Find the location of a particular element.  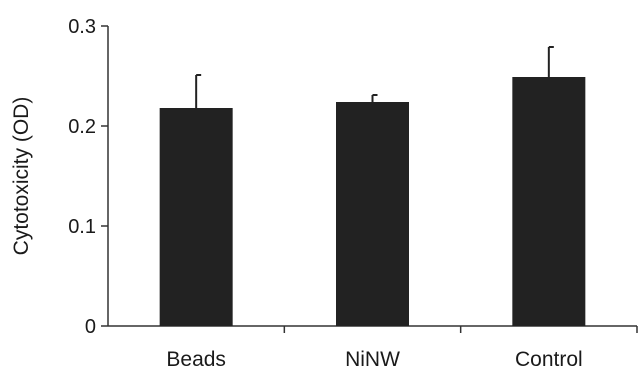

y-tick-label: 0.2 is located at coordinates (82, 127).